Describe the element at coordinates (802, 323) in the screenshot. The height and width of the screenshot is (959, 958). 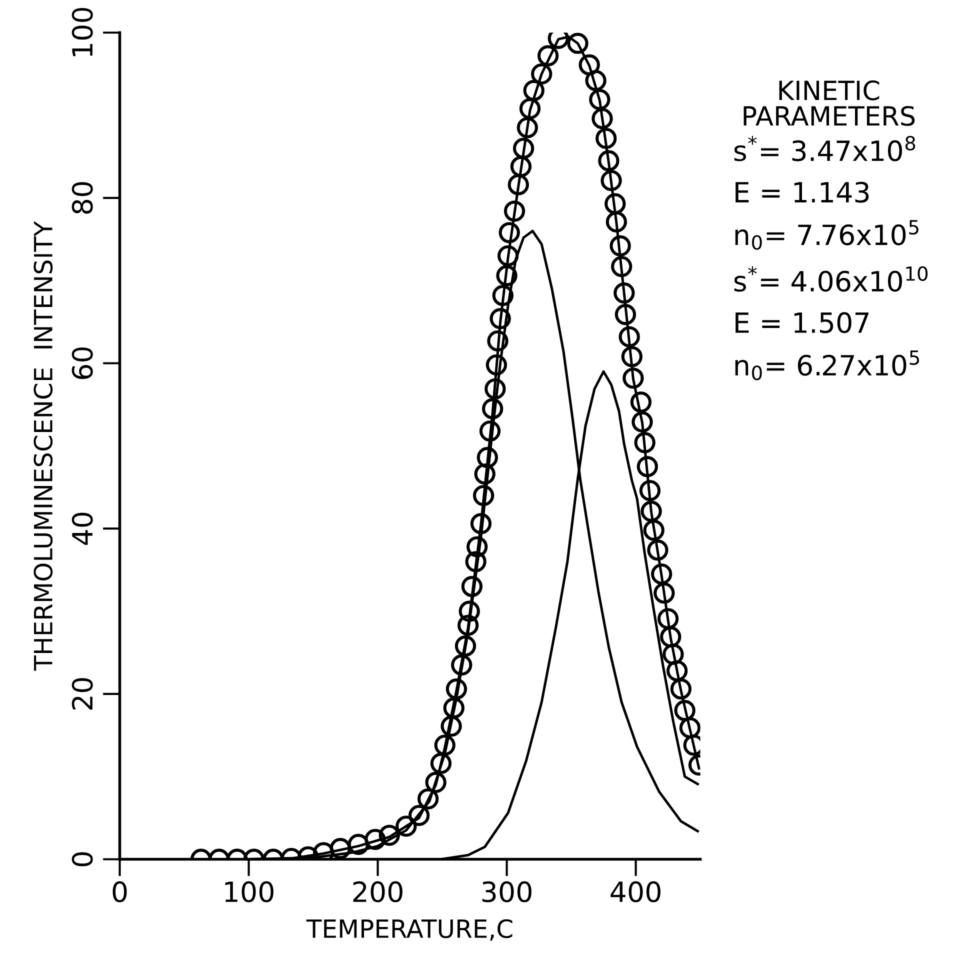
I see `text: E = 1.507` at that location.